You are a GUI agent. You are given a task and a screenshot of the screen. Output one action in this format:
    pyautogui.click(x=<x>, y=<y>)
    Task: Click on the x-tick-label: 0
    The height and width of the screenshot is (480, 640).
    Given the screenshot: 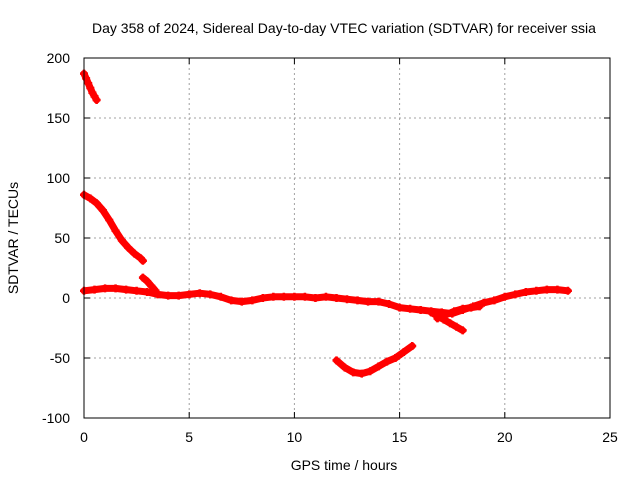 What is the action you would take?
    pyautogui.click(x=84, y=437)
    